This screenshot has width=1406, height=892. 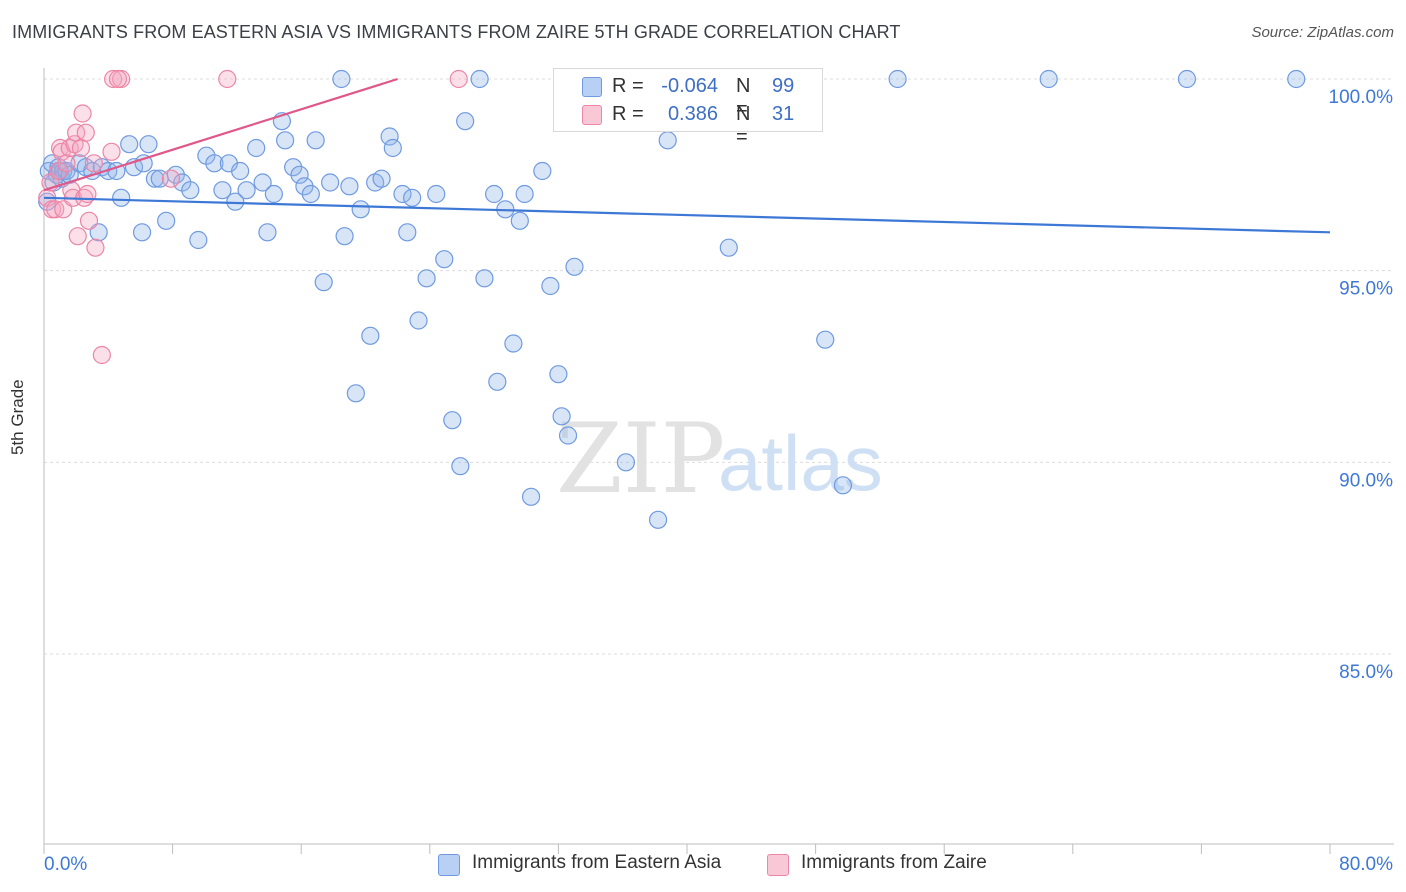 I want to click on swatch-zaire, so click(x=592, y=115).